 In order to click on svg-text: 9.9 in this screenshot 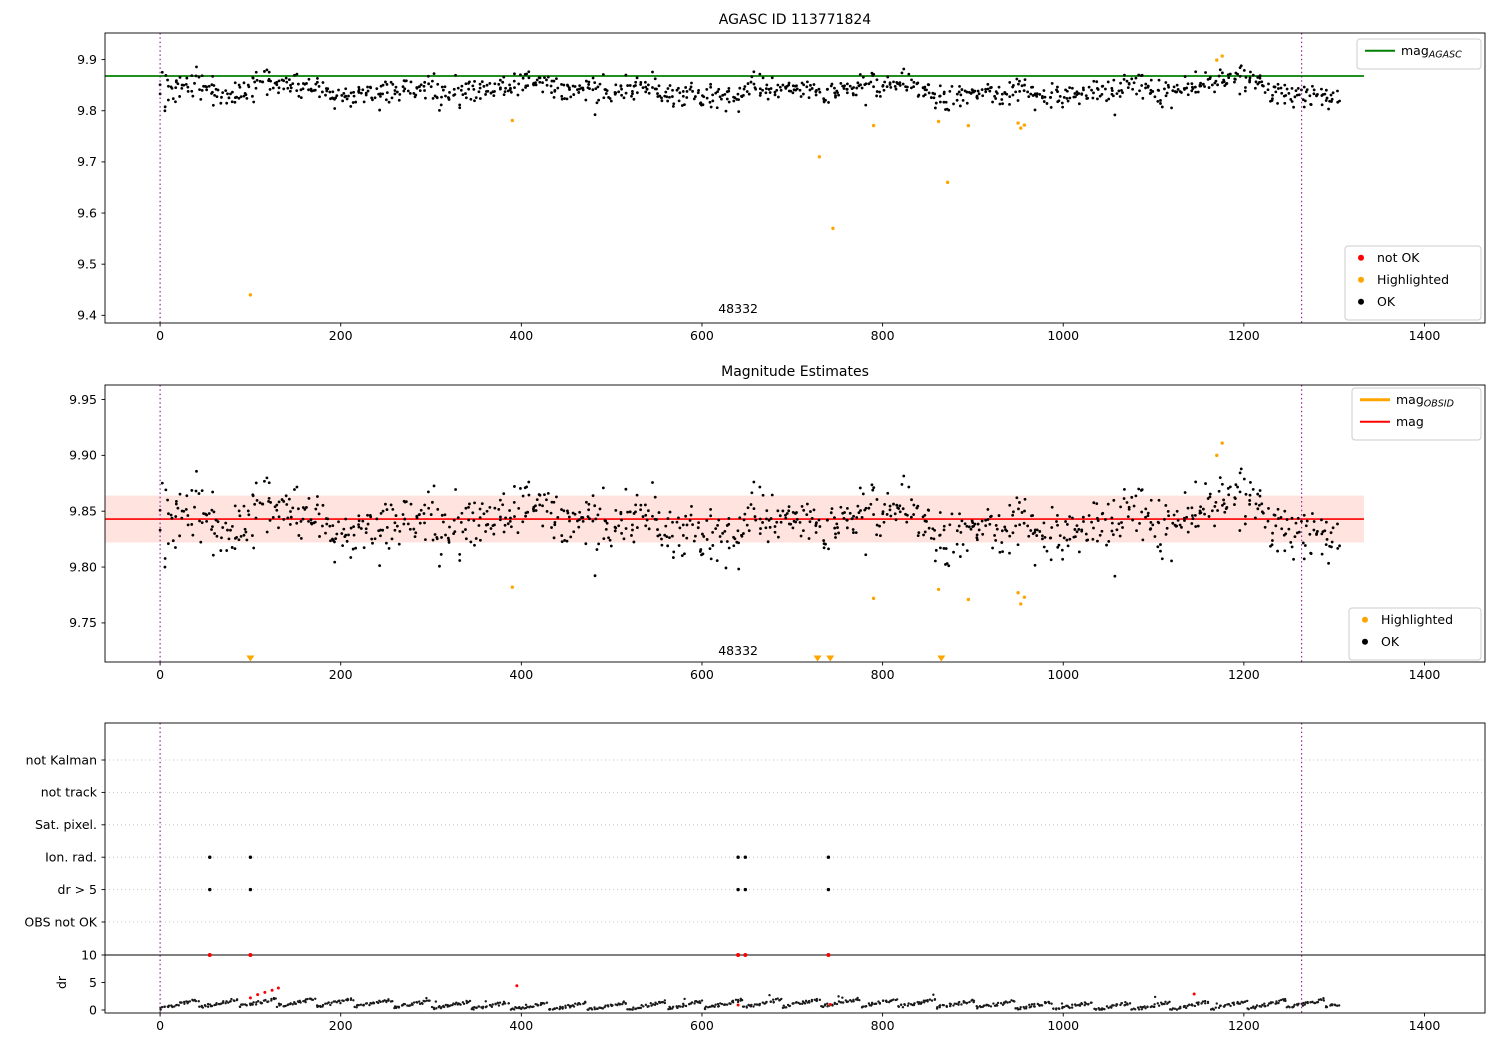, I will do `click(87, 59)`.